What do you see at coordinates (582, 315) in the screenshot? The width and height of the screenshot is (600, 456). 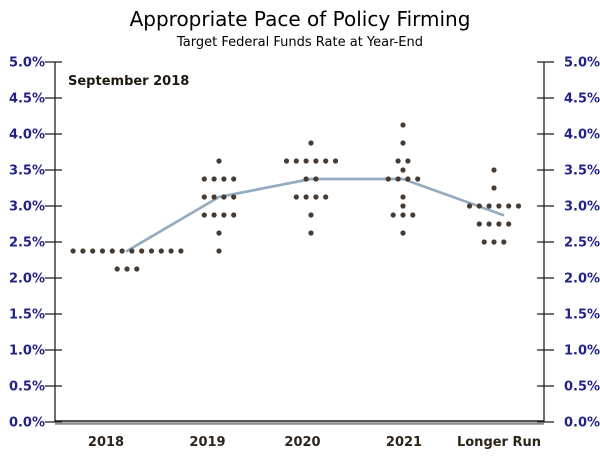 I see `y-tick-label-right: 1.5%` at bounding box center [582, 315].